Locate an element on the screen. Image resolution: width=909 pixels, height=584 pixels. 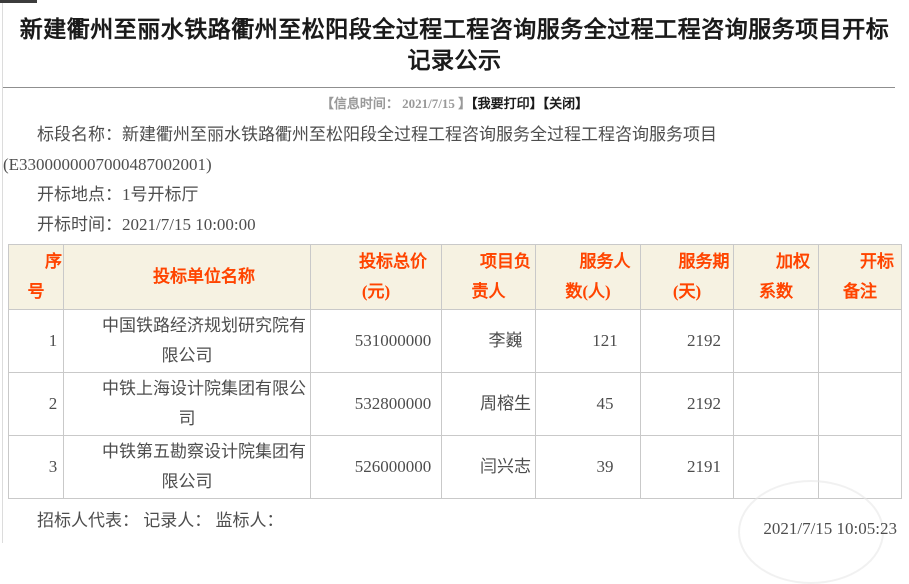
table-row: 2 中铁上海设计院集团有限公司 532800000 周榕生 45 2192 is located at coordinates (455, 404).